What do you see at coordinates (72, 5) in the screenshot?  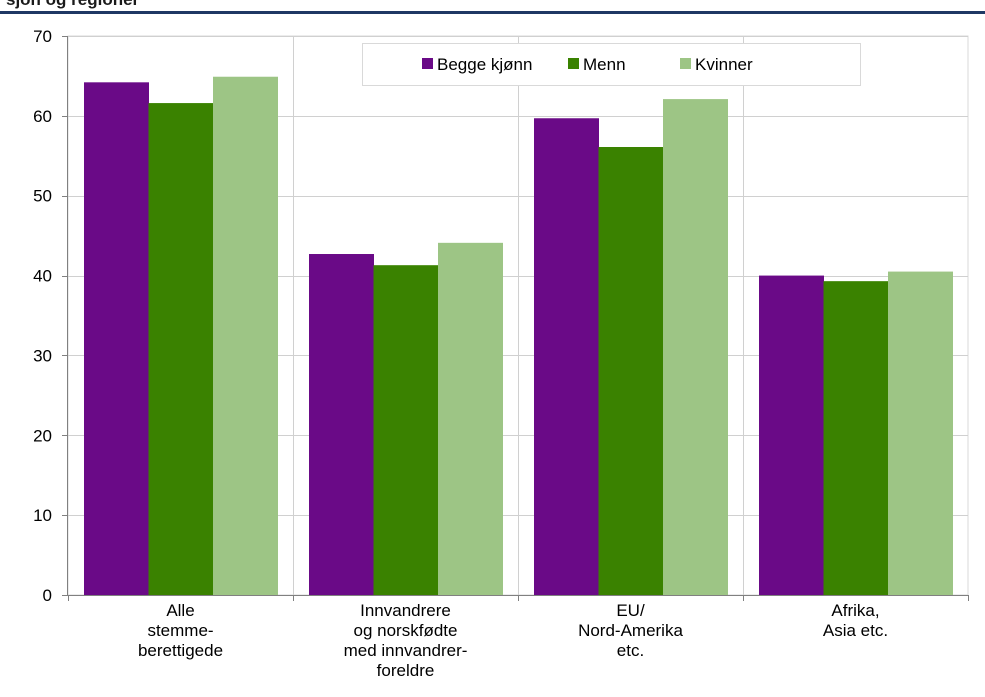 I see `page-title: sjon og regioner` at bounding box center [72, 5].